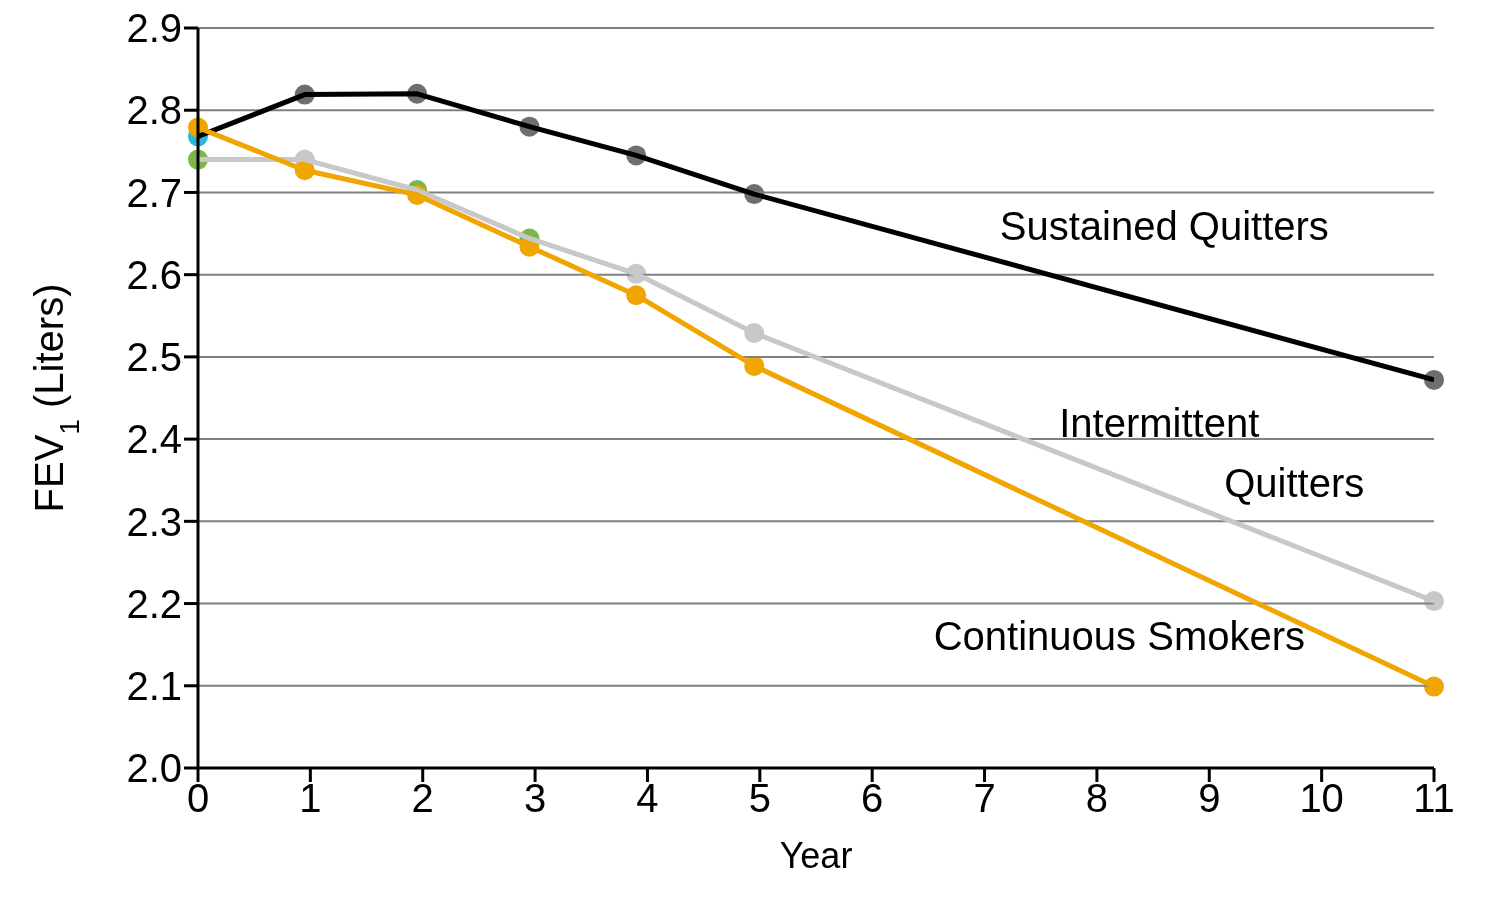 The width and height of the screenshot is (1488, 907). I want to click on x-tick-label: 3, so click(535, 798).